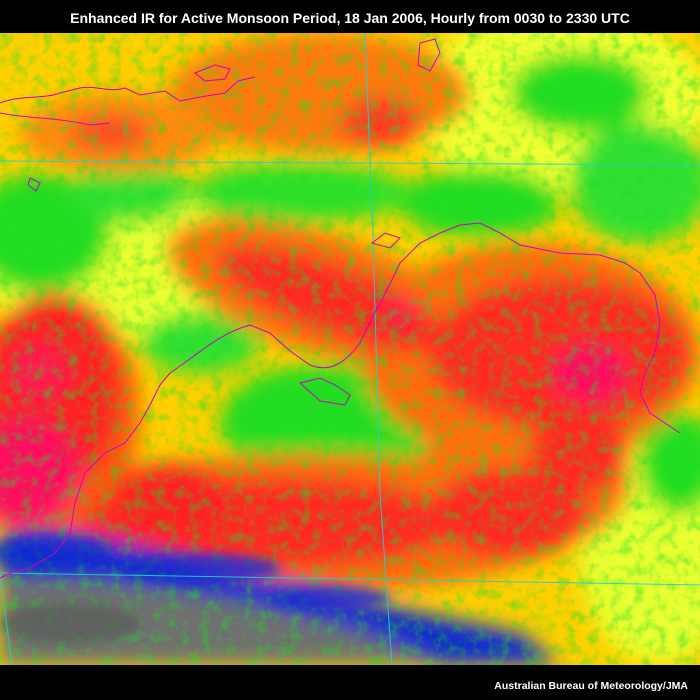 The image size is (700, 700). What do you see at coordinates (350, 682) in the screenshot?
I see `footer-bar: Australian Bureau of Meteorology/JMA` at bounding box center [350, 682].